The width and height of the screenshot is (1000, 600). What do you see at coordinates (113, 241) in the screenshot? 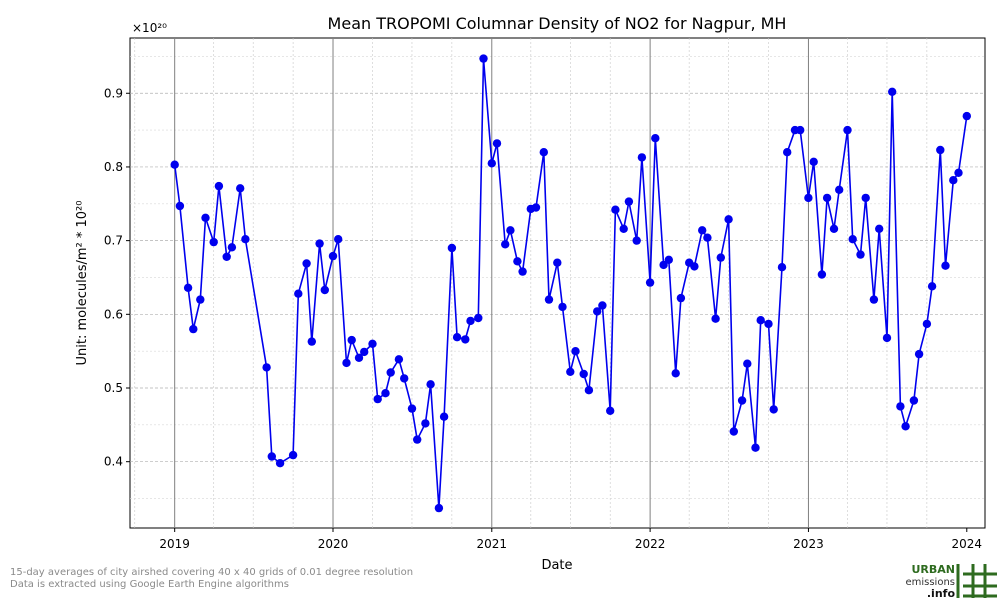
I see `y-tick-label: 0.7` at bounding box center [113, 241].